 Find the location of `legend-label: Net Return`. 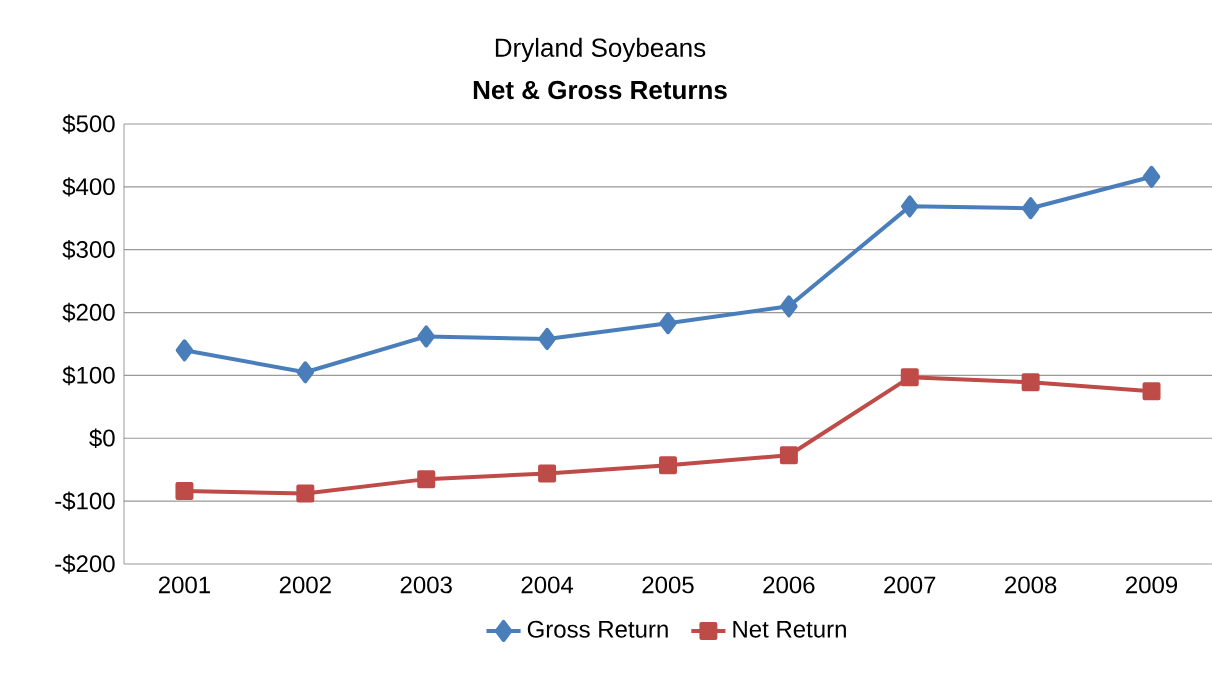

legend-label: Net Return is located at coordinates (789, 629).